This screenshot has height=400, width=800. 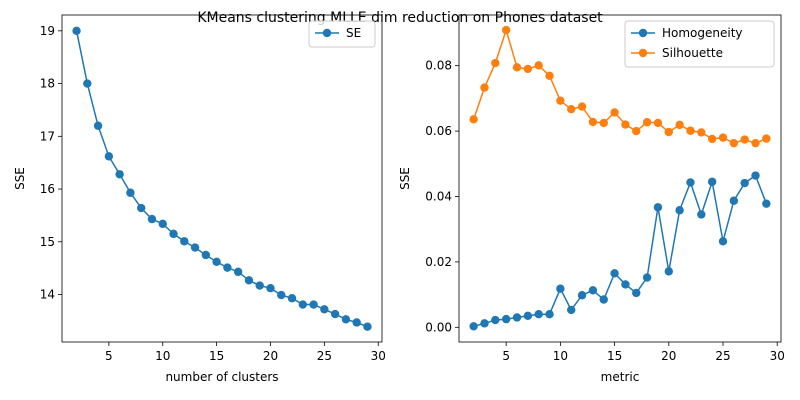 I want to click on y-tick-label: 0.00, so click(x=438, y=327).